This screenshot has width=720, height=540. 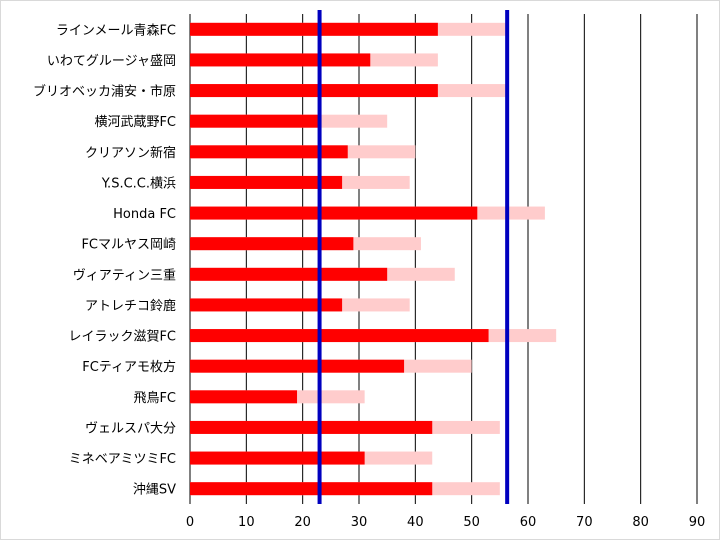 What do you see at coordinates (154, 398) in the screenshot?
I see `category-label-12: 飛鳥FC` at bounding box center [154, 398].